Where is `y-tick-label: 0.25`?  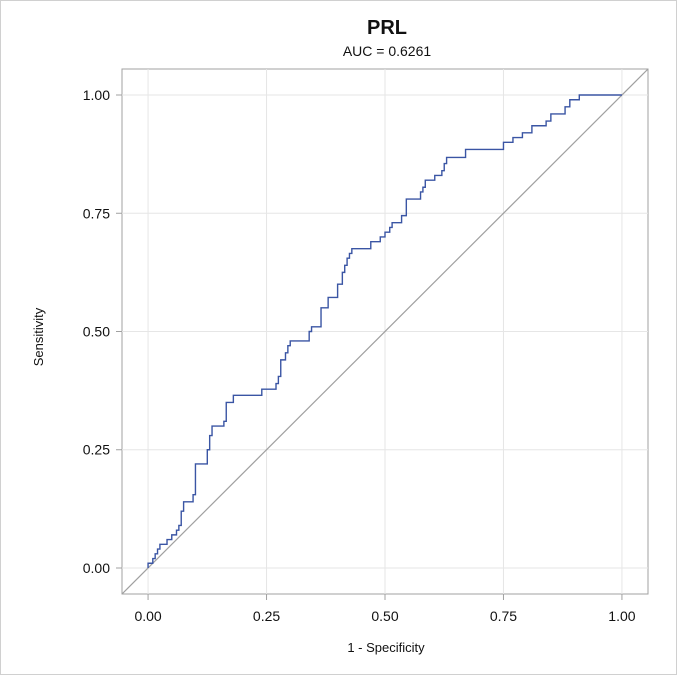
y-tick-label: 0.25 is located at coordinates (96, 450).